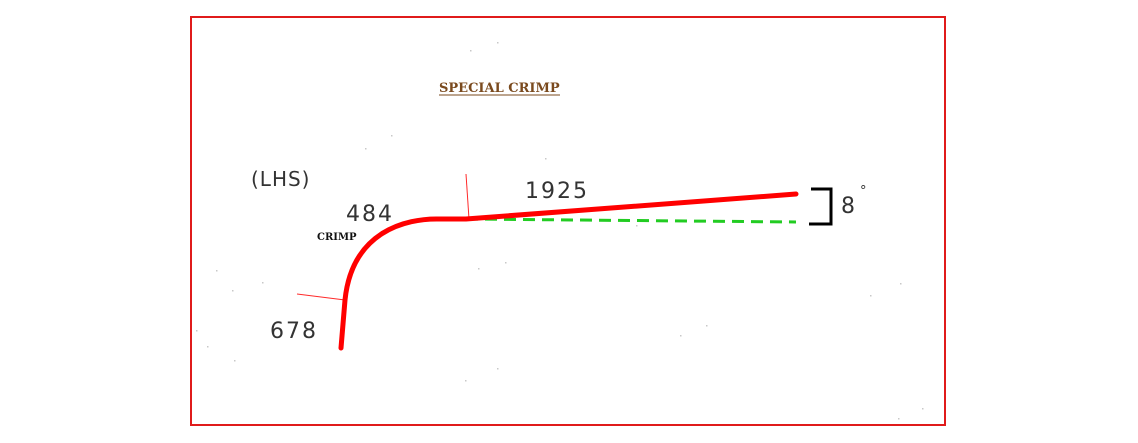  What do you see at coordinates (557, 191) in the screenshot?
I see `dimension-main-length: 1925` at bounding box center [557, 191].